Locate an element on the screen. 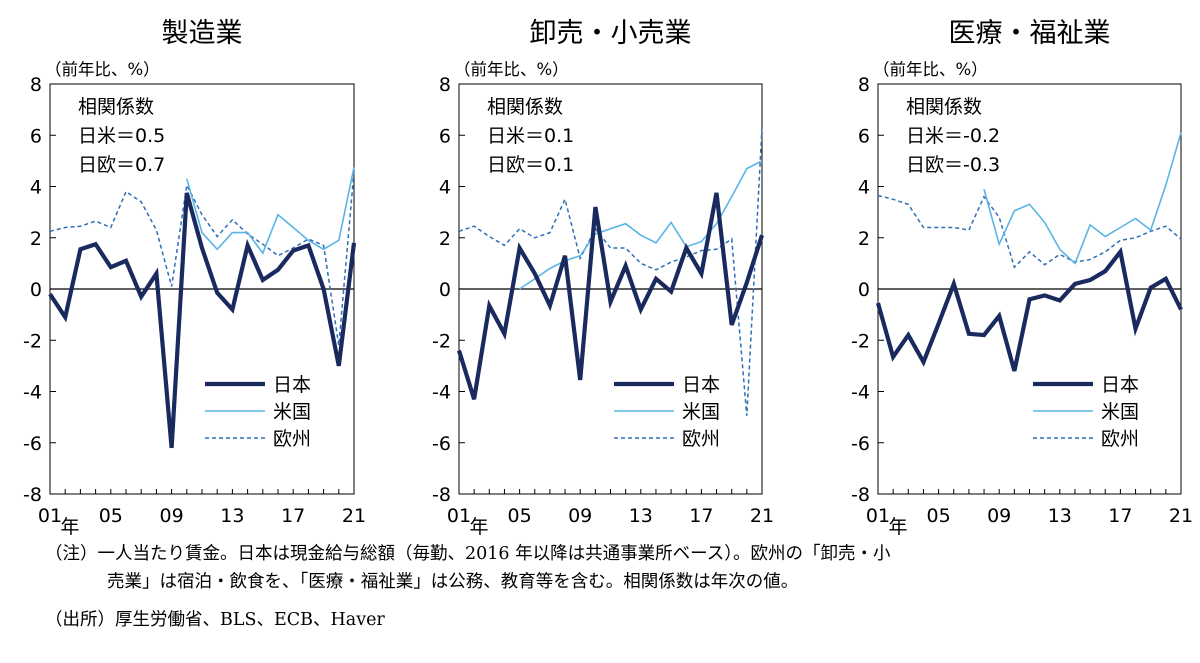 This screenshot has width=1200, height=663. chart-title: 卸売・小売業 is located at coordinates (611, 33).